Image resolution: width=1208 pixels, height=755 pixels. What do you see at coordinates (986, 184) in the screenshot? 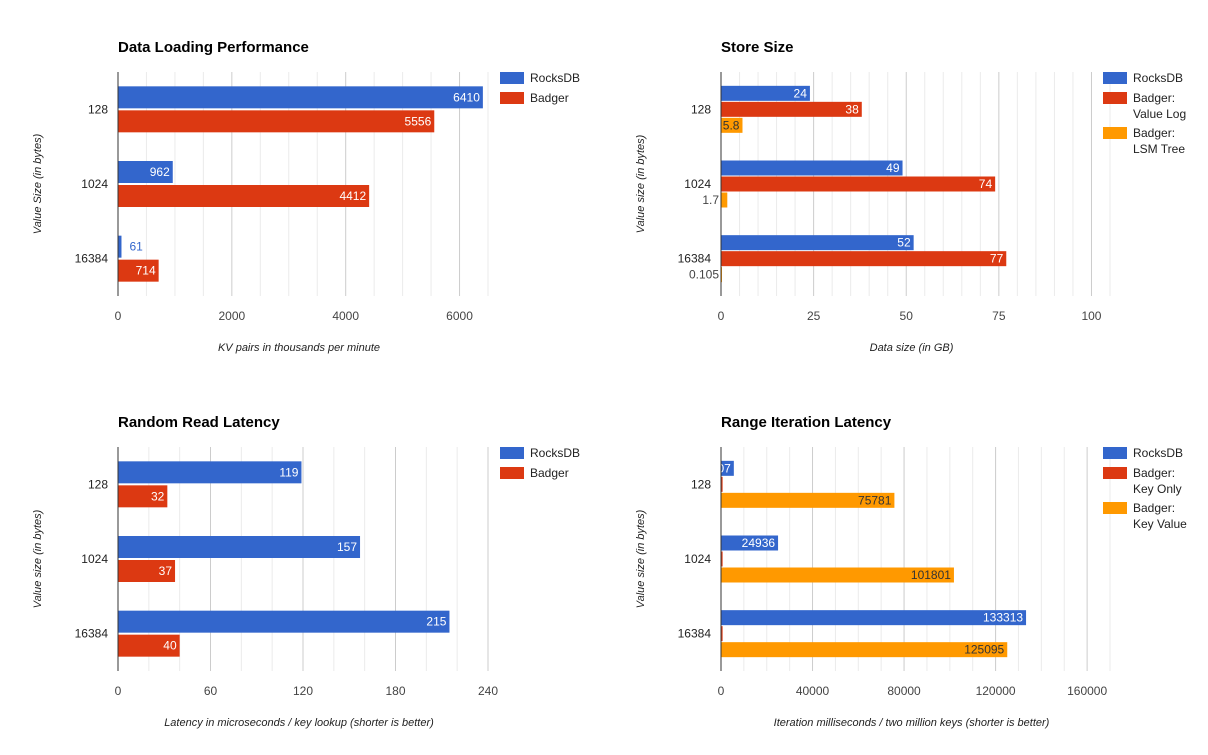
I see `data-label: 74` at bounding box center [986, 184].